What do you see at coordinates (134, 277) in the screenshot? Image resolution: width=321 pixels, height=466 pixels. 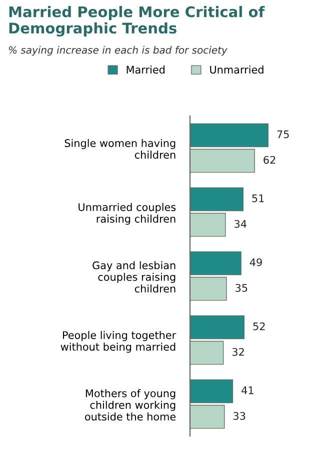 I see `y-tick-label: Gay and lesbian couples raising children` at bounding box center [134, 277].